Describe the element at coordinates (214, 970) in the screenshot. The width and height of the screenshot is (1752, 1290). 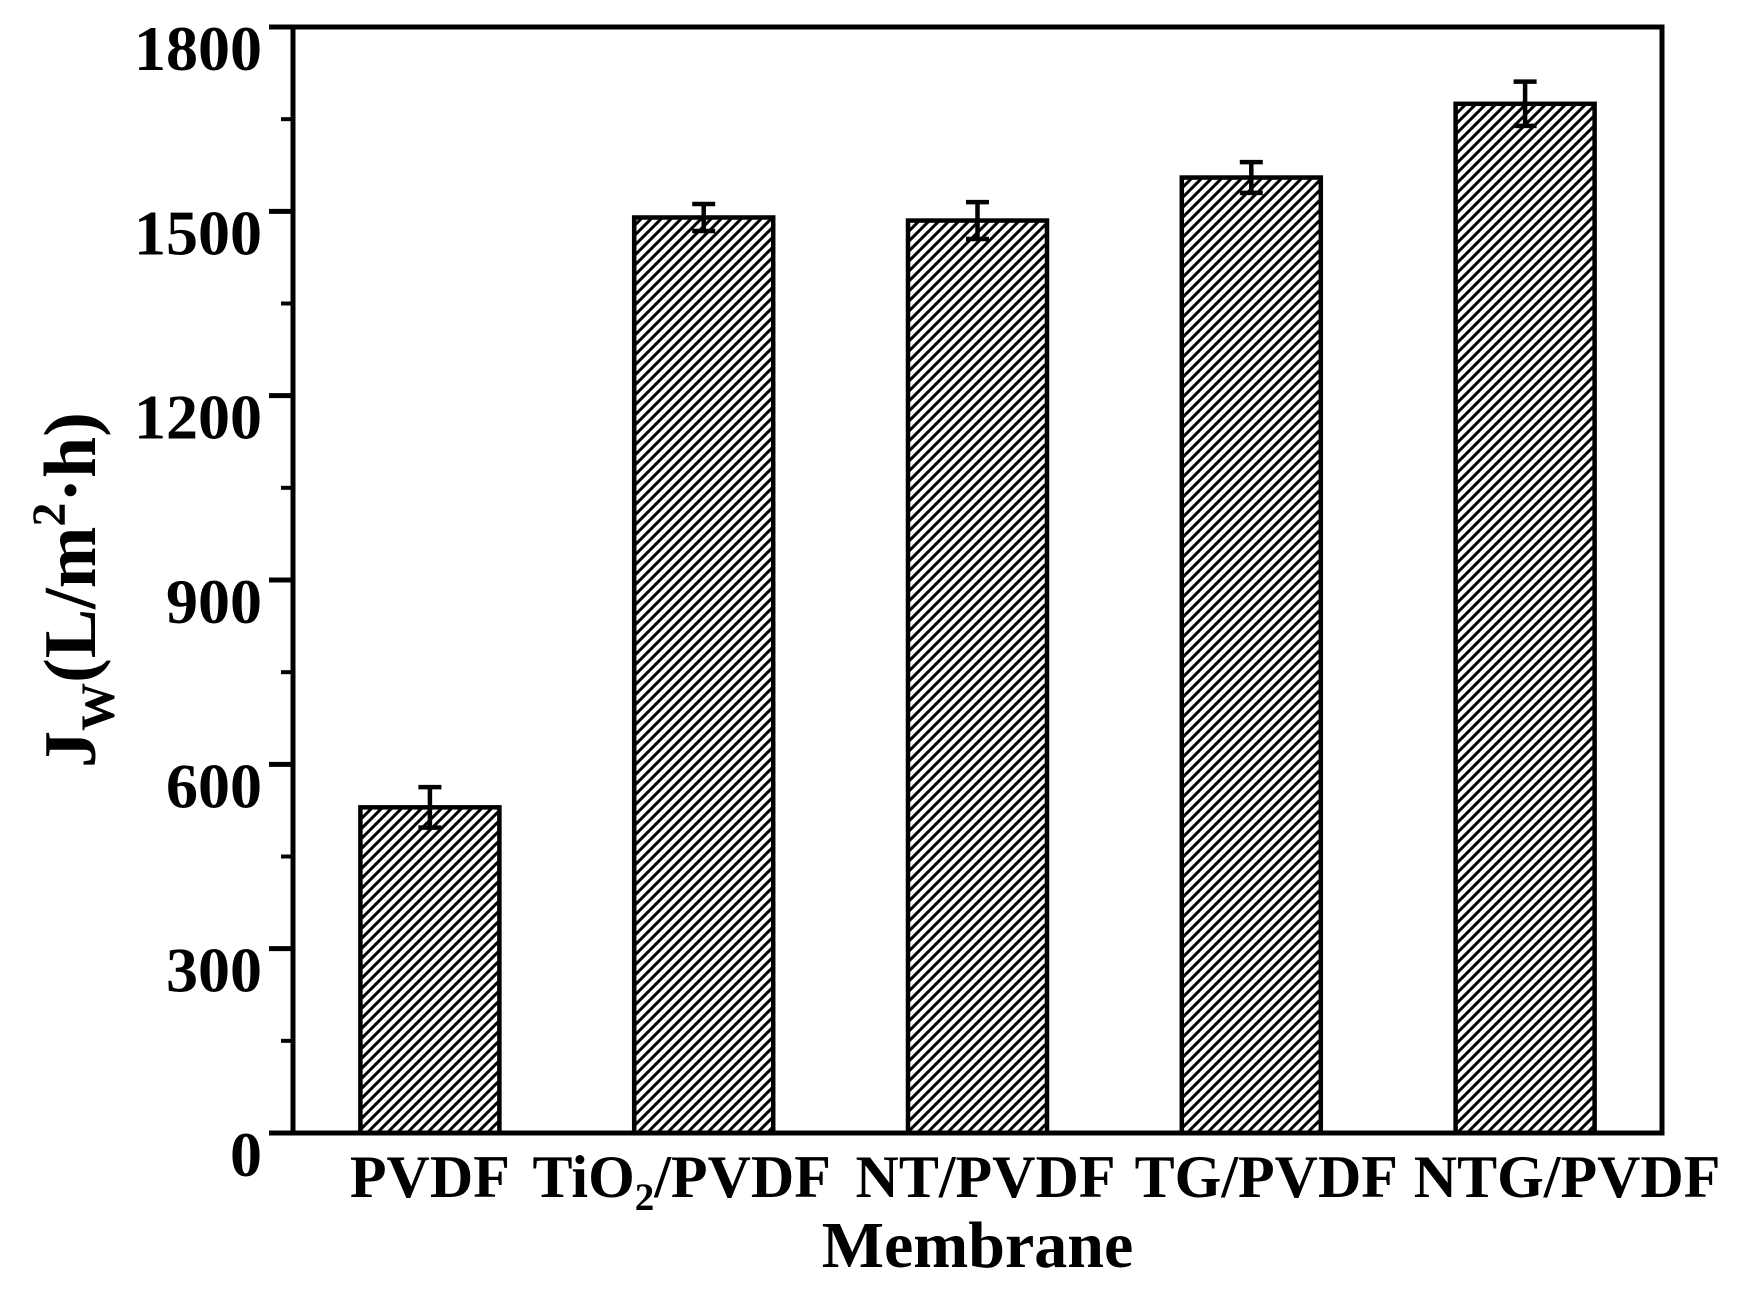
I see `y-tick-label: 300` at that location.